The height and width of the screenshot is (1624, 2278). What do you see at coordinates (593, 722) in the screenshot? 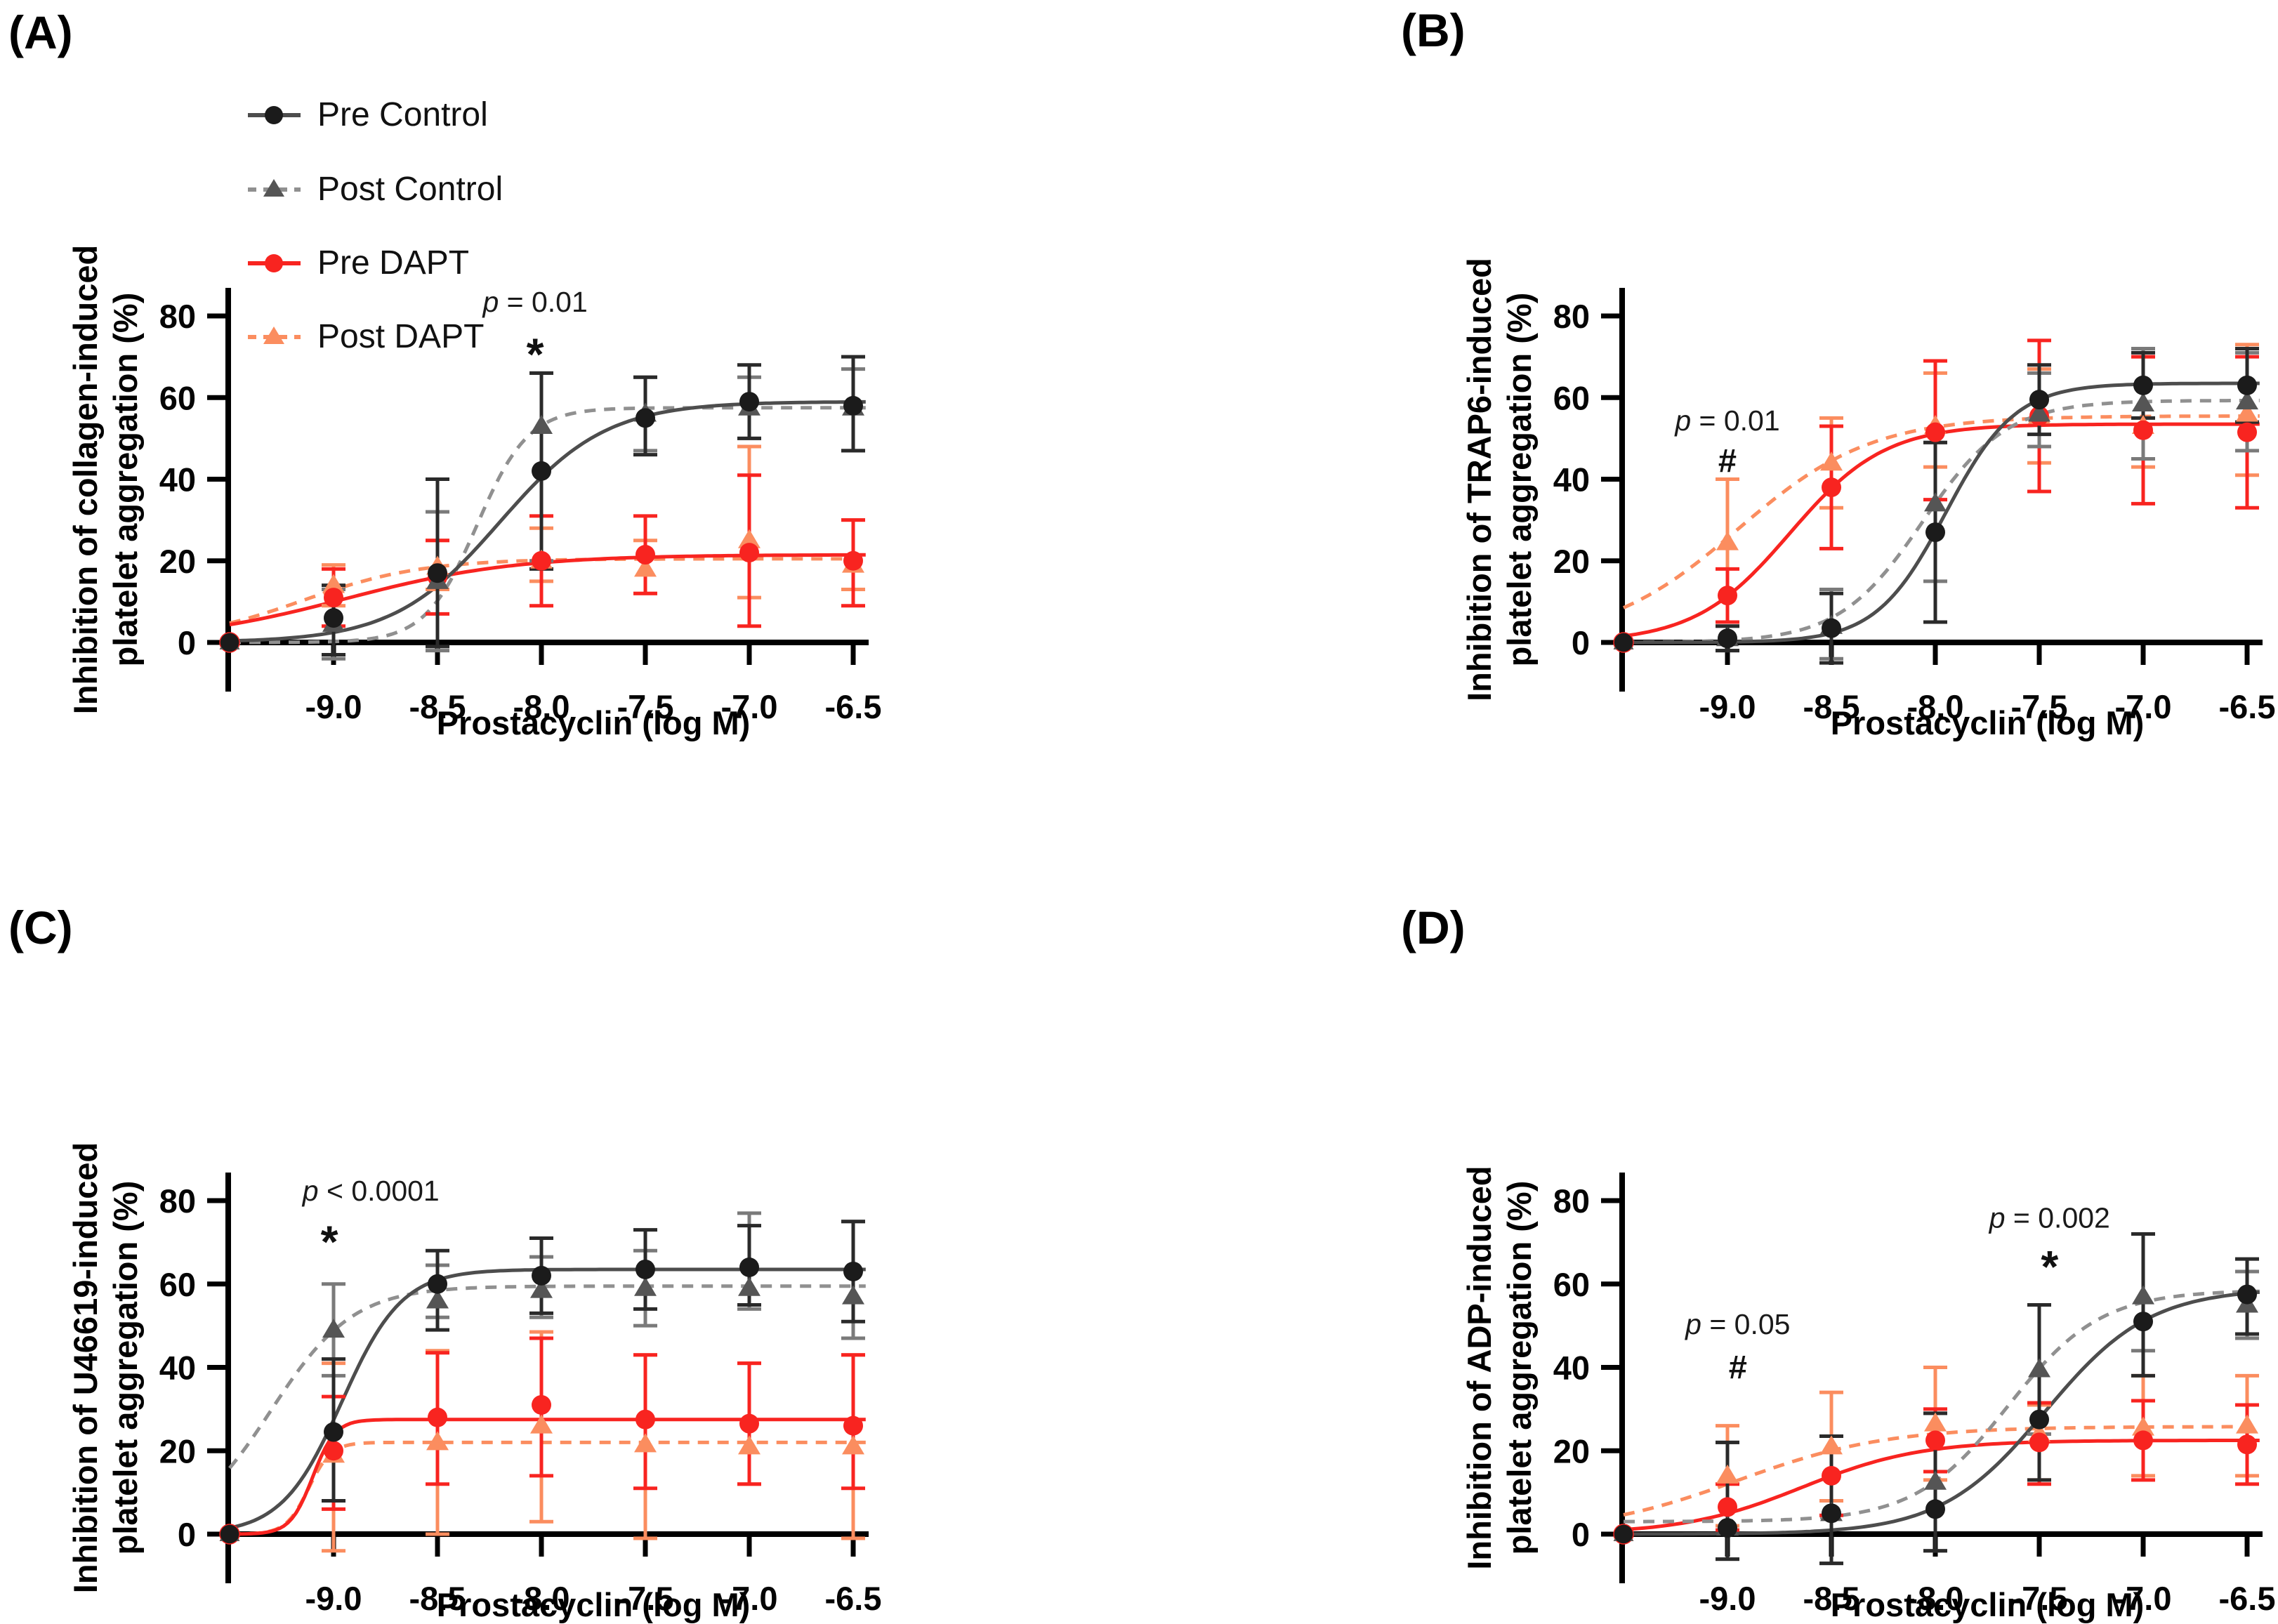
I see `x-axis-title-a: Prostacyclin (log M)` at bounding box center [593, 722].